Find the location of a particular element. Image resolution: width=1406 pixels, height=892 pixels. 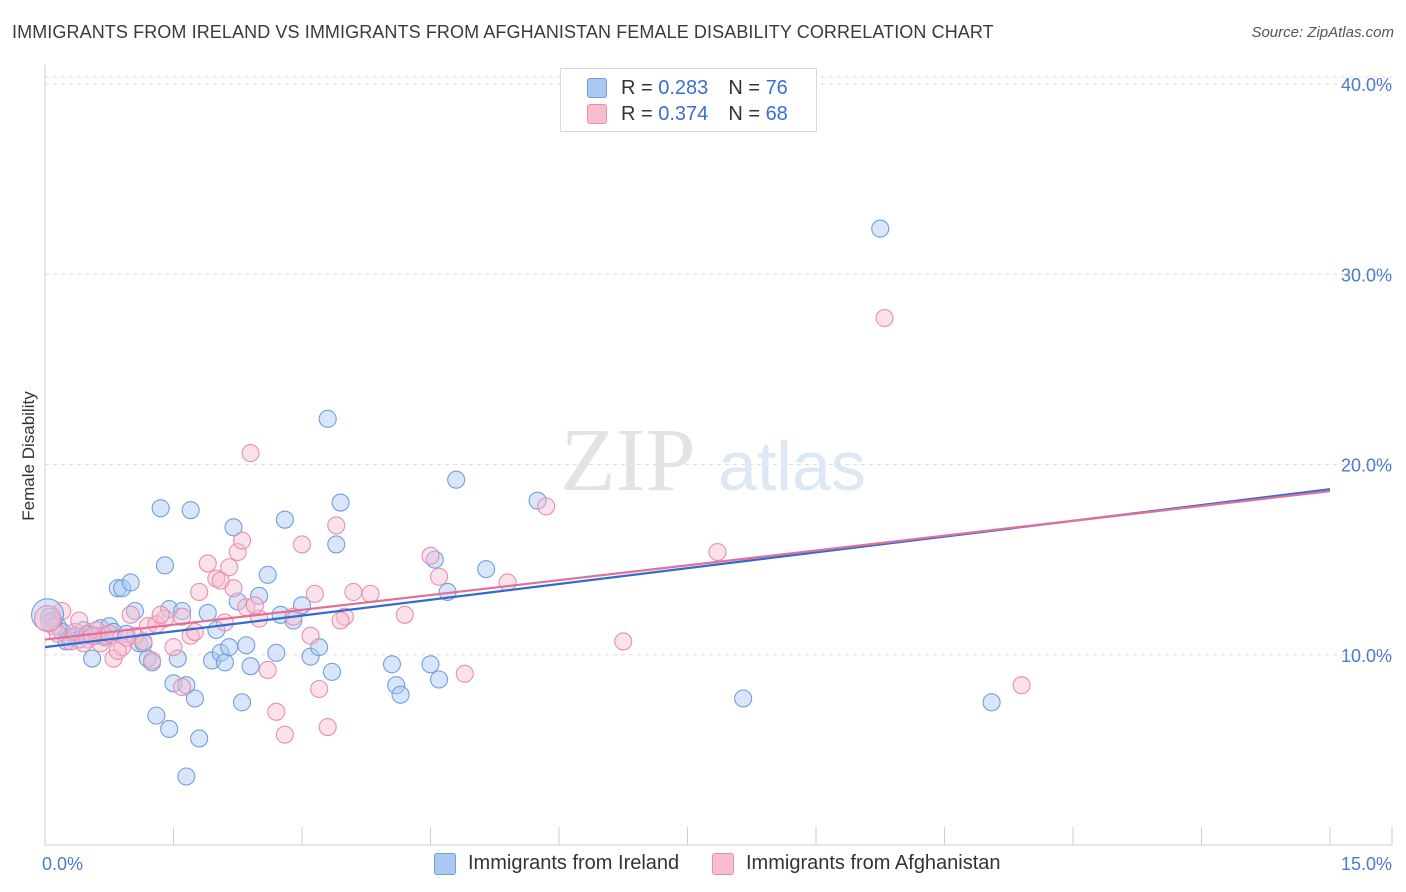

legend-n-value: 68 is located at coordinates (776, 113).